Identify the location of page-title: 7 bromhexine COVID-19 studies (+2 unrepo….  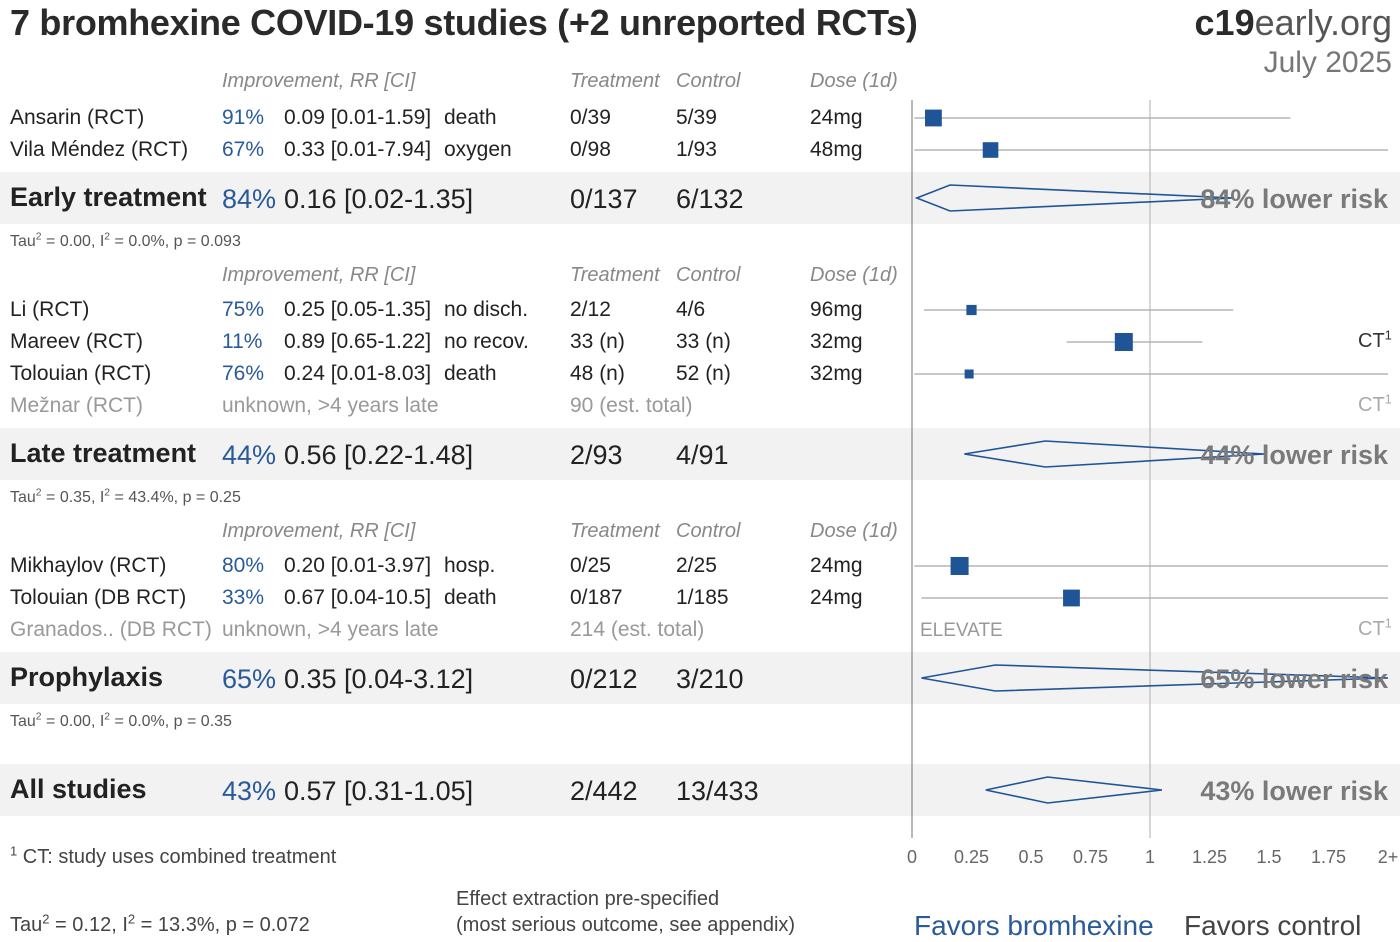
(464, 22).